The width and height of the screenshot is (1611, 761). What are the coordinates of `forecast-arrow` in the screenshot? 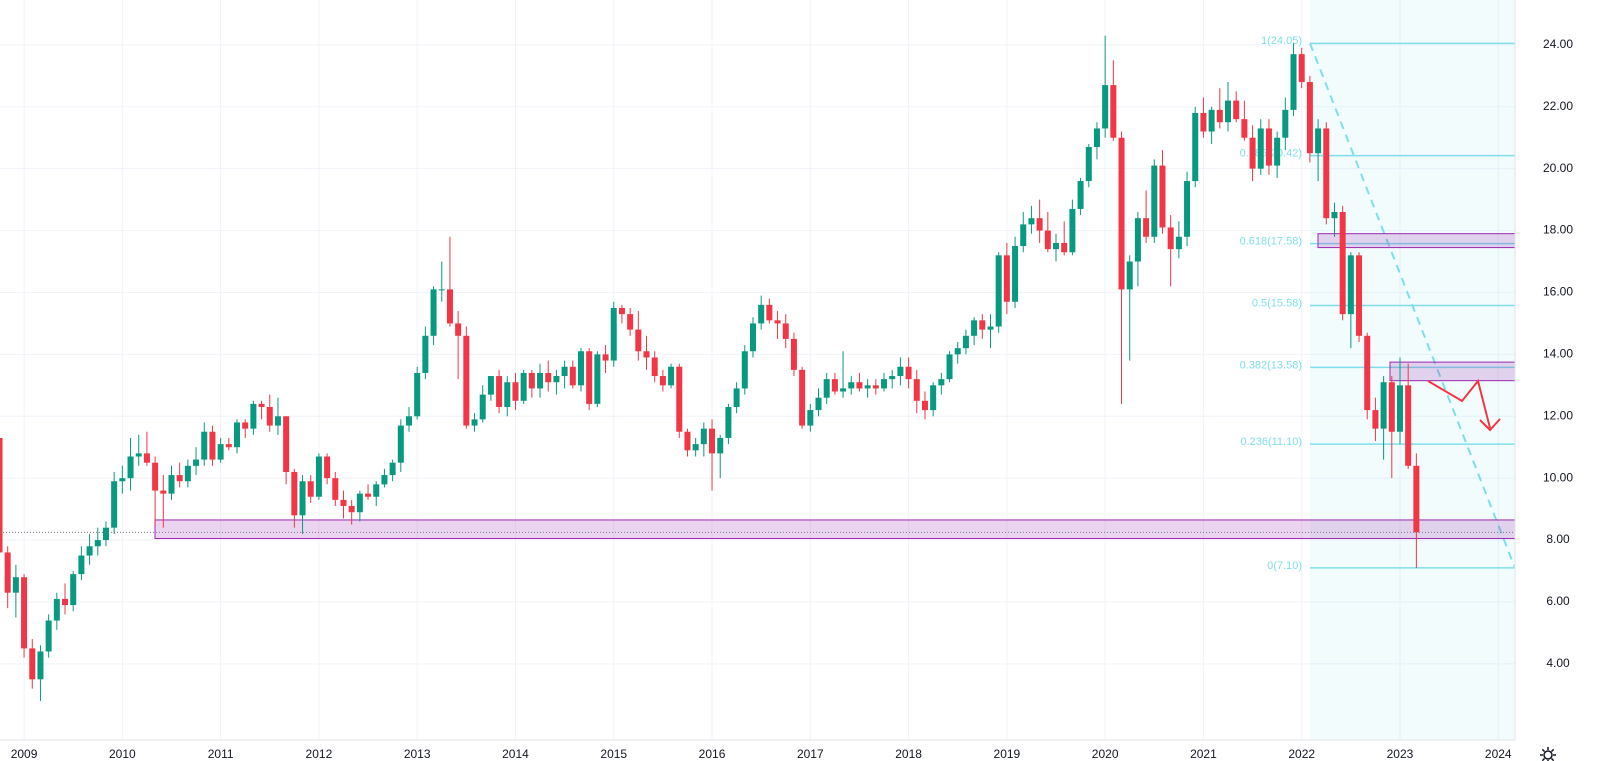 It's located at (1464, 405).